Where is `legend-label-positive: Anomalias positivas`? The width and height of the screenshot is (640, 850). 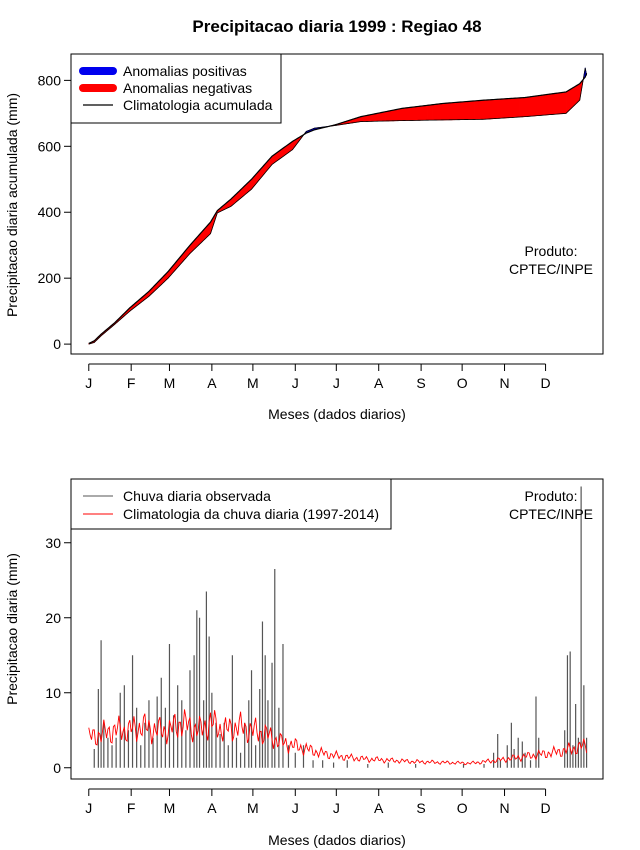
legend-label-positive: Anomalias positivas is located at coordinates (185, 71).